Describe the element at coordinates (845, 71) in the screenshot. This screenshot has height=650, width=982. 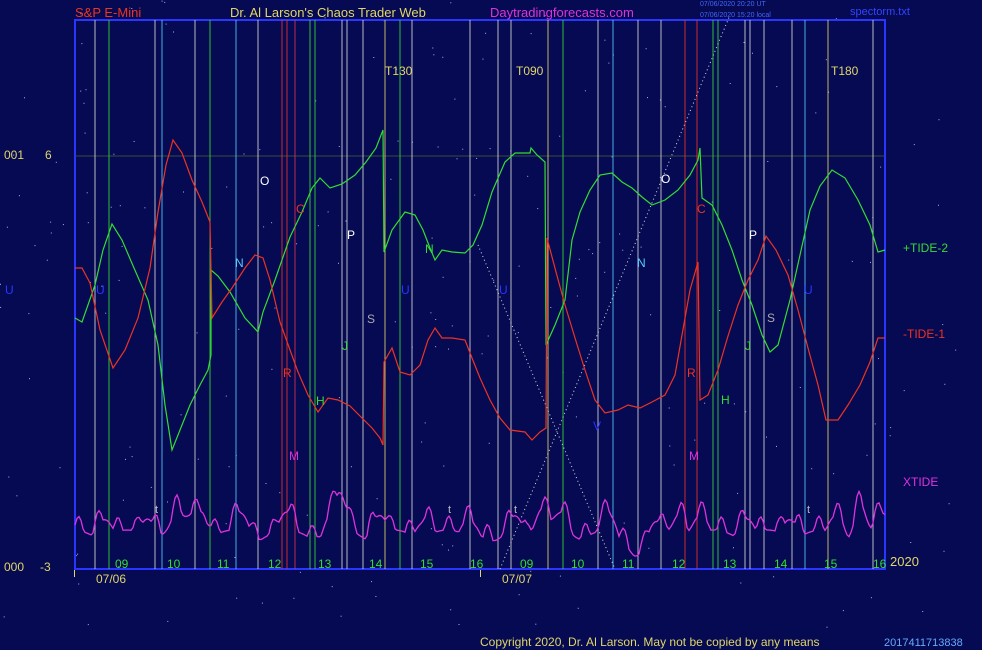
I see `marker-t180: T180` at that location.